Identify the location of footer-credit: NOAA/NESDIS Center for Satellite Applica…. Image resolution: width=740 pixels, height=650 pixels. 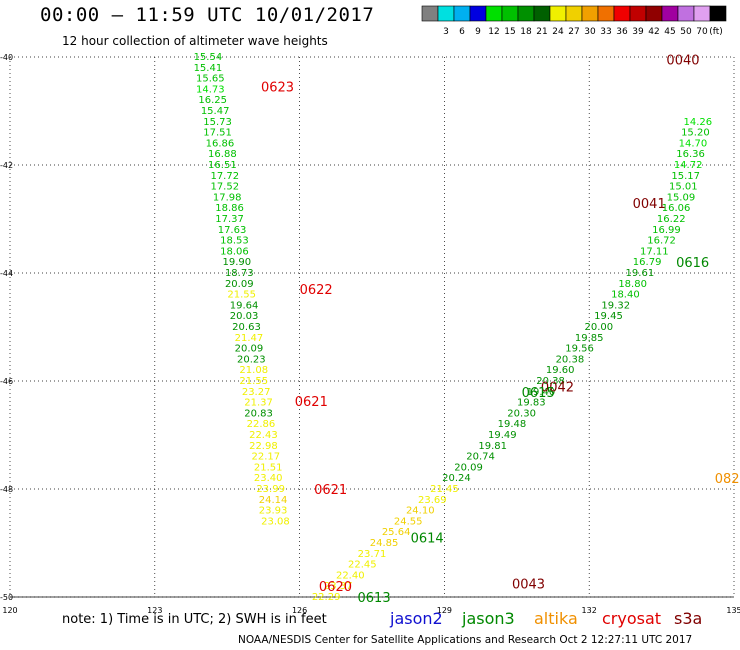
(465, 640).